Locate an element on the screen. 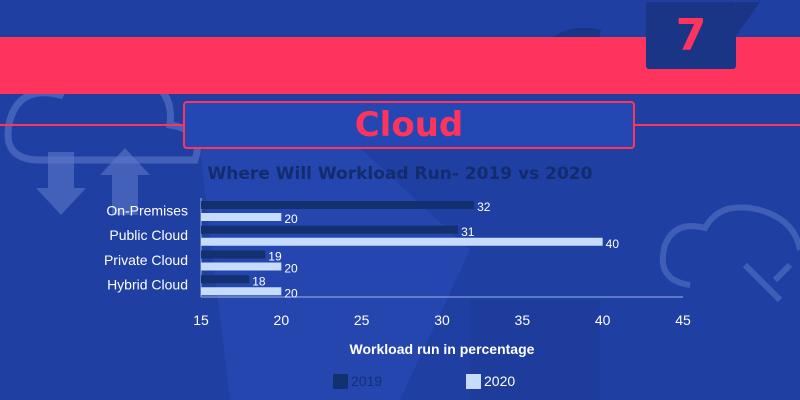 This screenshot has width=800, height=400. x-tick-label: 35 is located at coordinates (523, 320).